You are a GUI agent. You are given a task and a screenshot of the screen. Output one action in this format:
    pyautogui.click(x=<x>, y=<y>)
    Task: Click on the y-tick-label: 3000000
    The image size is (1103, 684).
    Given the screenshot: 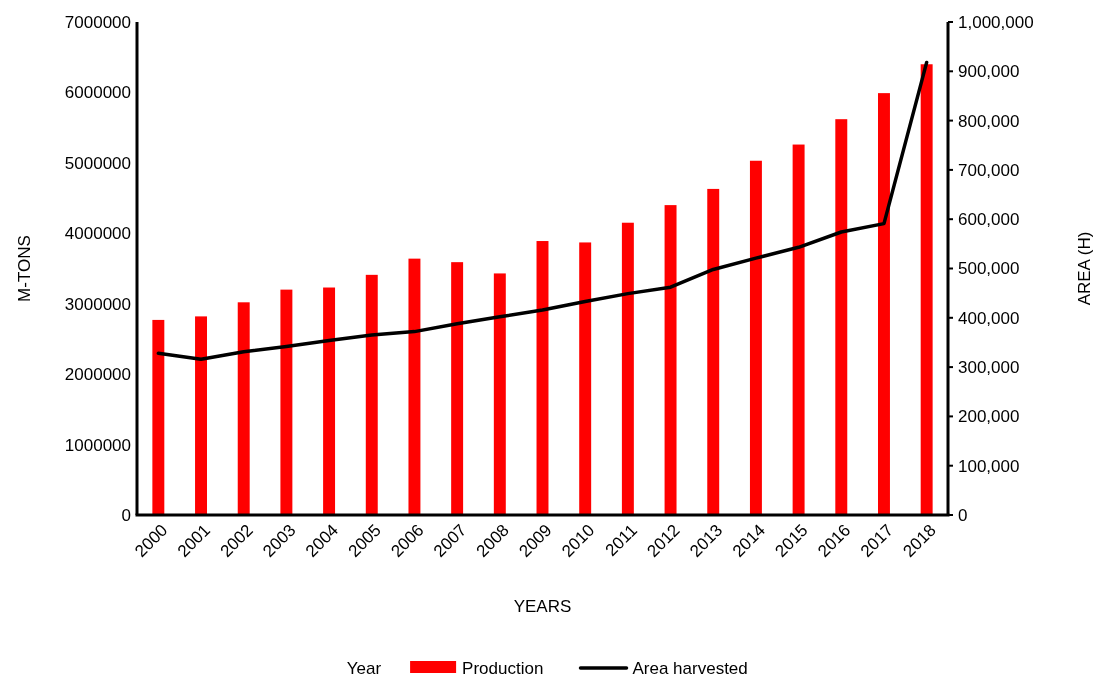 What is the action you would take?
    pyautogui.click(x=97, y=304)
    